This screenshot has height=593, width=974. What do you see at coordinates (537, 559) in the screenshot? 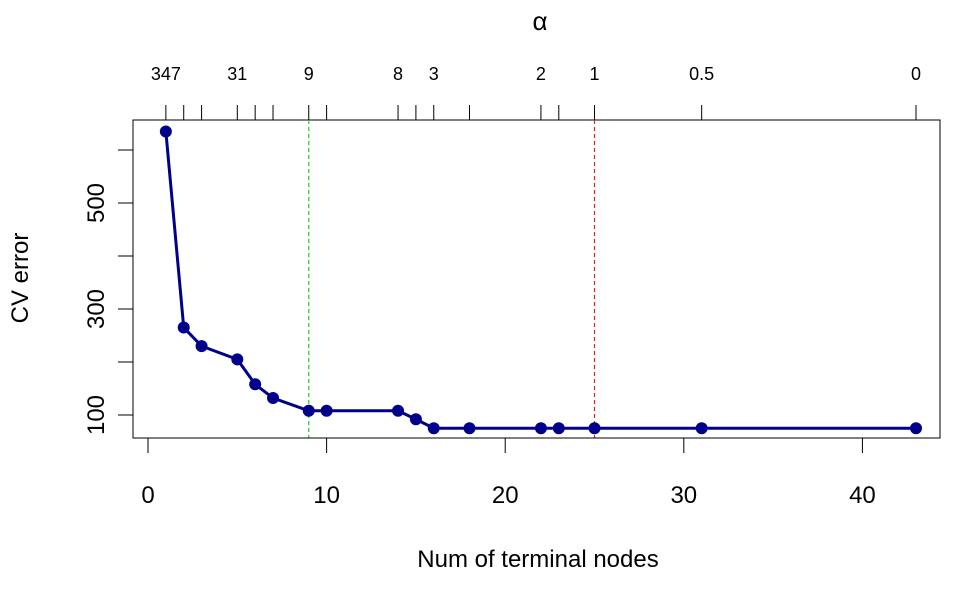
I see `x-axis-label: Num of terminal nodes` at bounding box center [537, 559].